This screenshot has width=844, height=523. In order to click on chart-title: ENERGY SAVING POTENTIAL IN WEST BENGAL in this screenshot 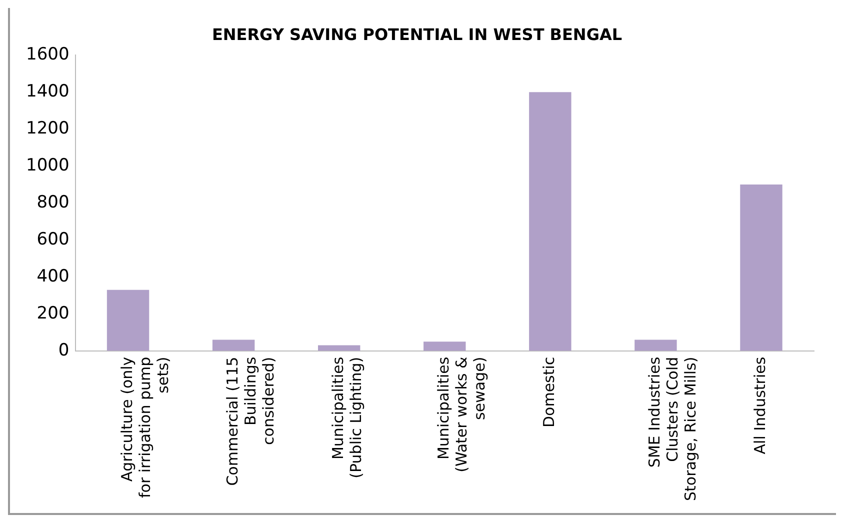, I will do `click(417, 34)`.